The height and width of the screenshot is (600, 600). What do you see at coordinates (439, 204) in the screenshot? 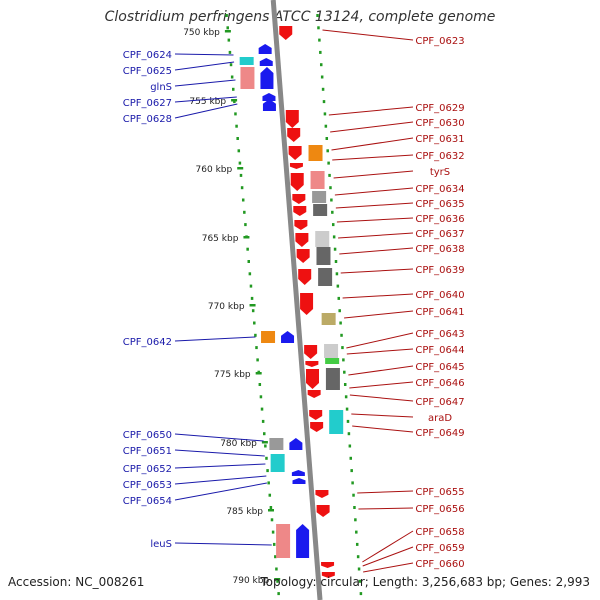
I see `right-gene-label: CPF_0635` at bounding box center [439, 204].